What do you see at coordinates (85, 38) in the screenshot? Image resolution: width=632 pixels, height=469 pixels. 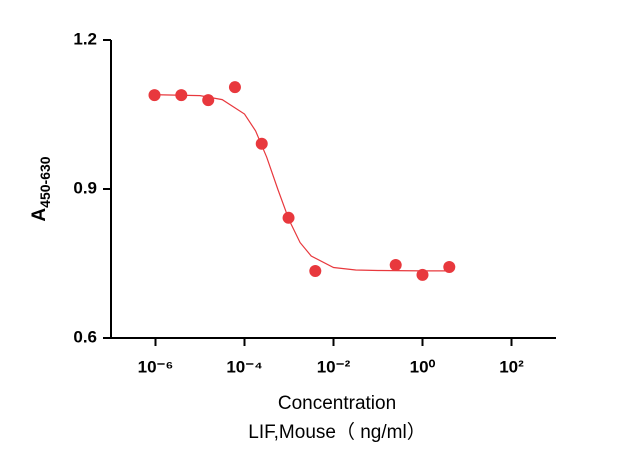 I see `y-tick-label: 1.2` at bounding box center [85, 38].